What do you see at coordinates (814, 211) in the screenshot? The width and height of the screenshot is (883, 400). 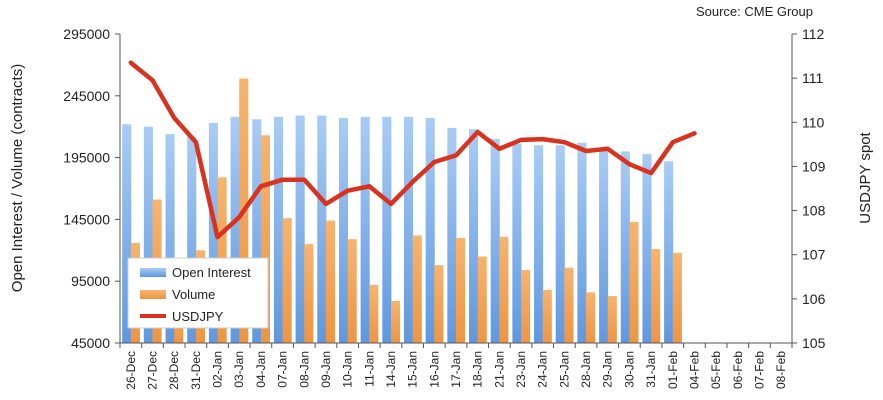 I see `right-tick-label: 108` at bounding box center [814, 211].